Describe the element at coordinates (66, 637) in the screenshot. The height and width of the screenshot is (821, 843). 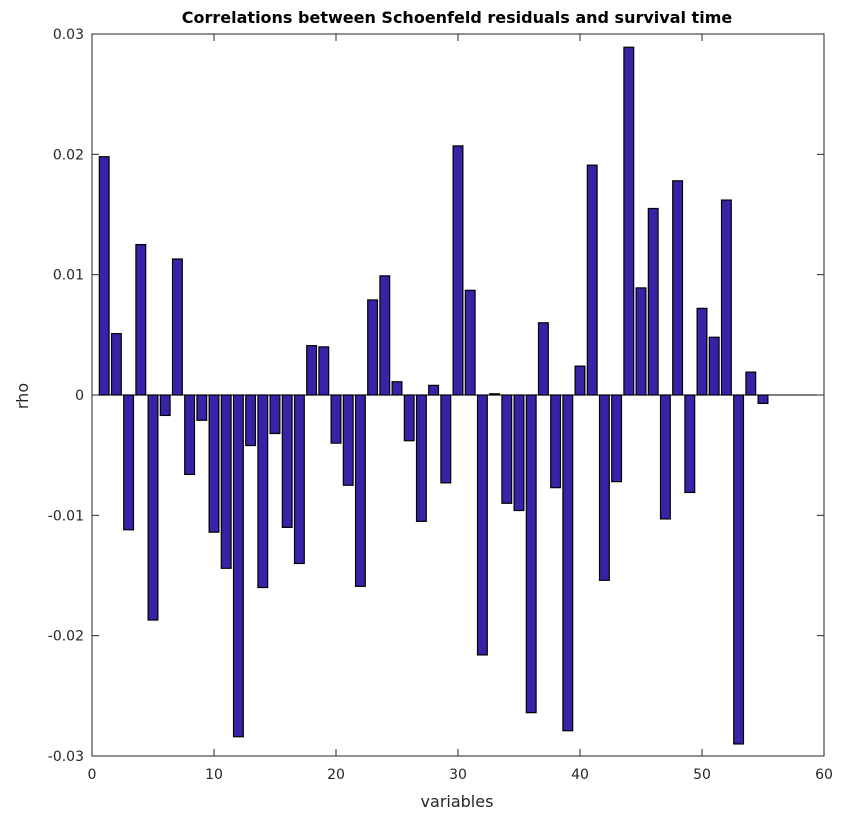
I see `y-tick-label: -0.02` at that location.